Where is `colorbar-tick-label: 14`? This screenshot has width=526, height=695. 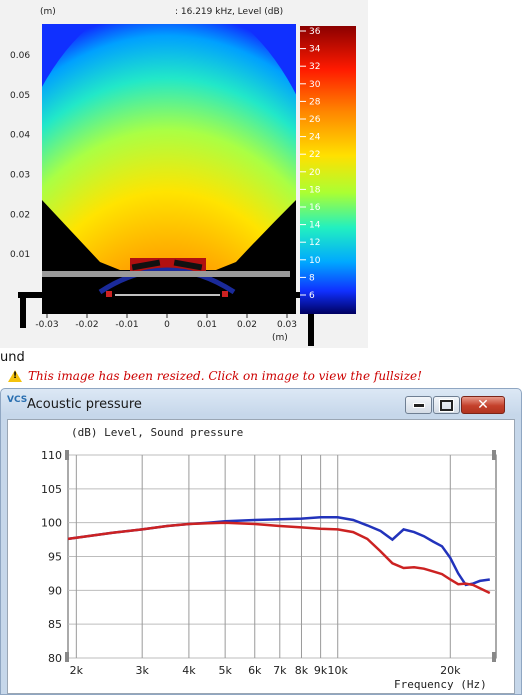 colorbar-tick-label: 14 is located at coordinates (315, 226).